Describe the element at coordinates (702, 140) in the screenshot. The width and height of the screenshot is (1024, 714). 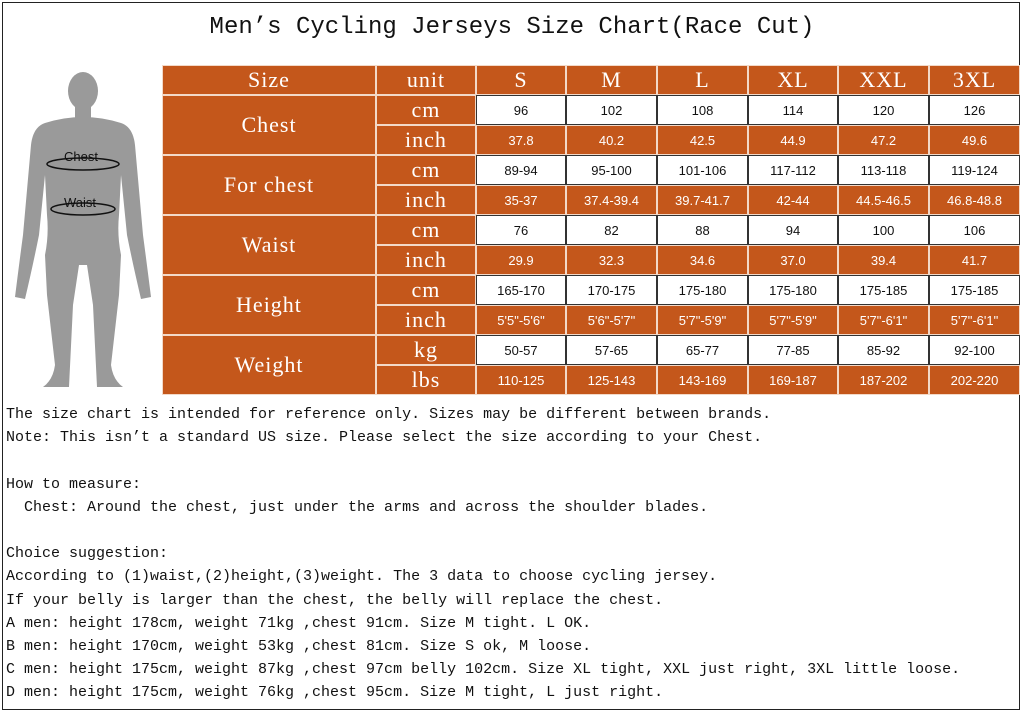
I see `value-cell: 42.5` at that location.